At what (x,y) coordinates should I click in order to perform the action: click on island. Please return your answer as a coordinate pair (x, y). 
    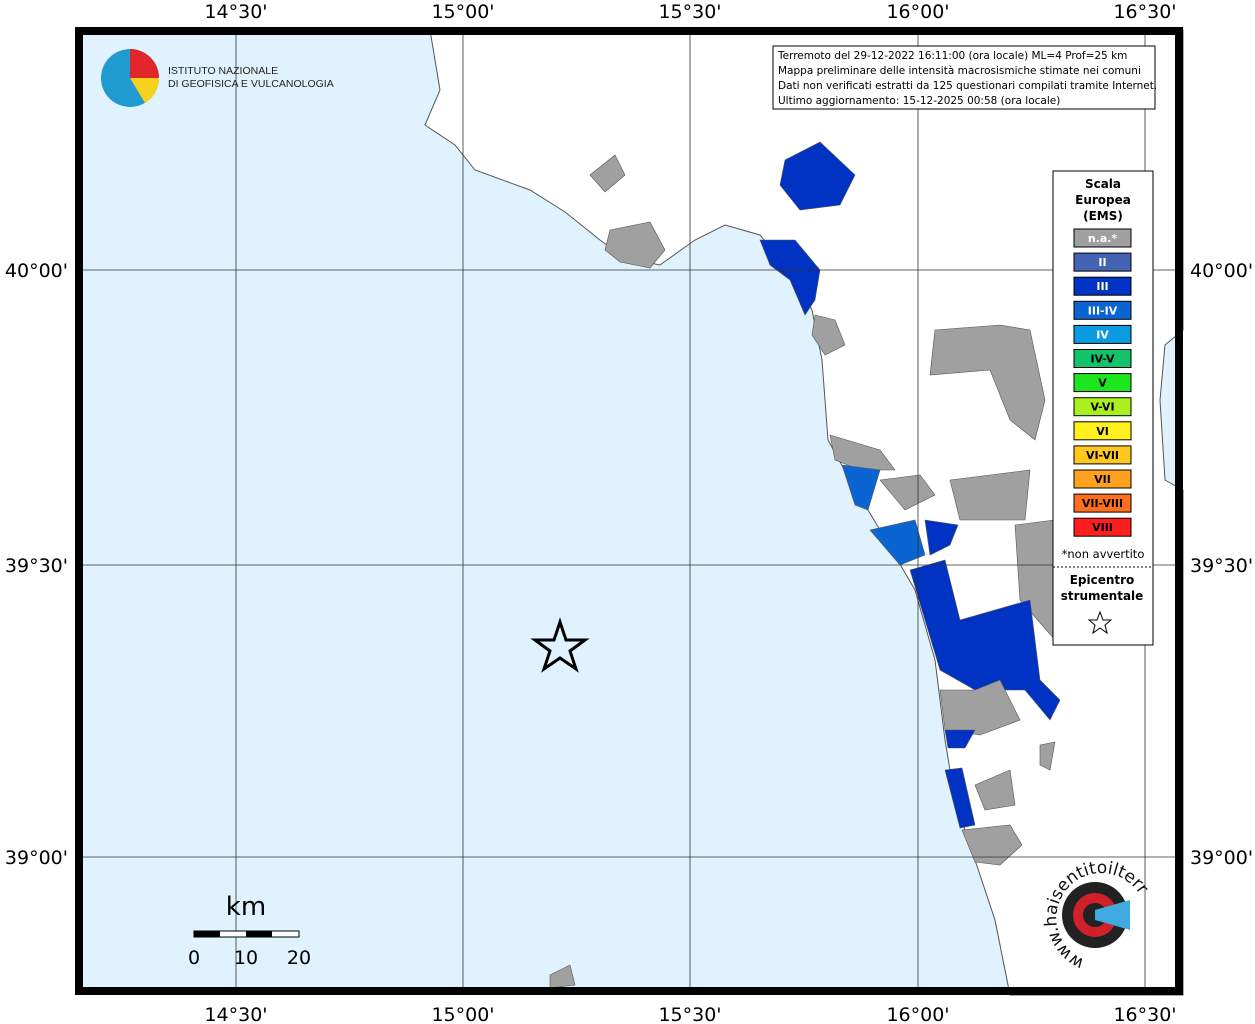
    Looking at the image, I should click on (562, 976).